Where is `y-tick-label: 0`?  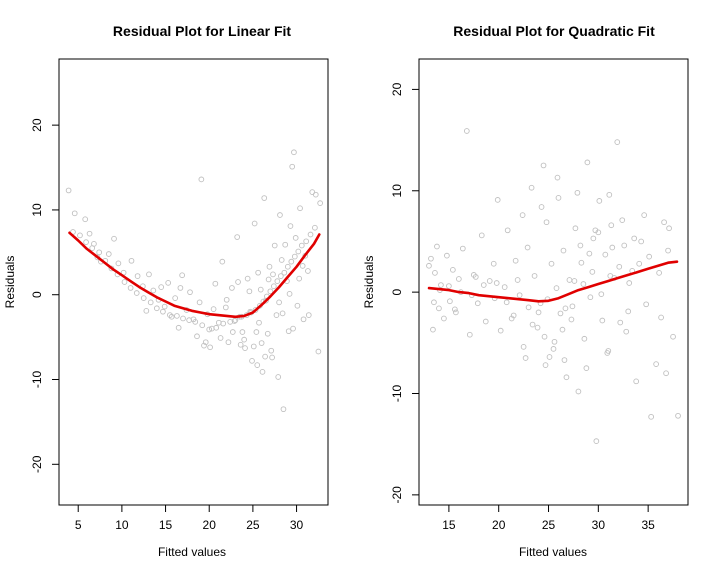 y-tick-label: 0 is located at coordinates (37, 294).